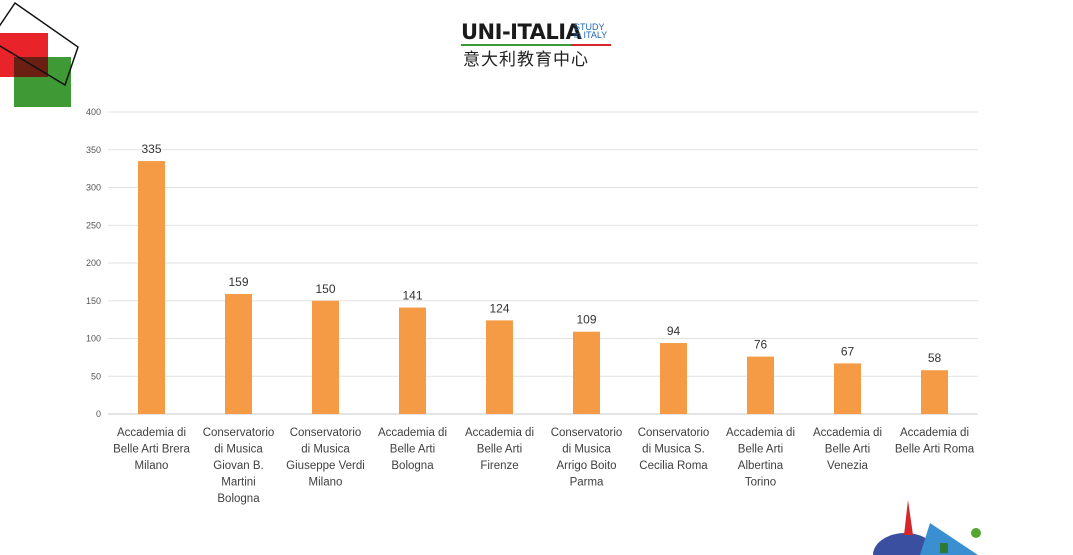 The image size is (1073, 555). What do you see at coordinates (521, 32) in the screenshot?
I see `logo-main-text: UNI-ITALIA` at bounding box center [521, 32].